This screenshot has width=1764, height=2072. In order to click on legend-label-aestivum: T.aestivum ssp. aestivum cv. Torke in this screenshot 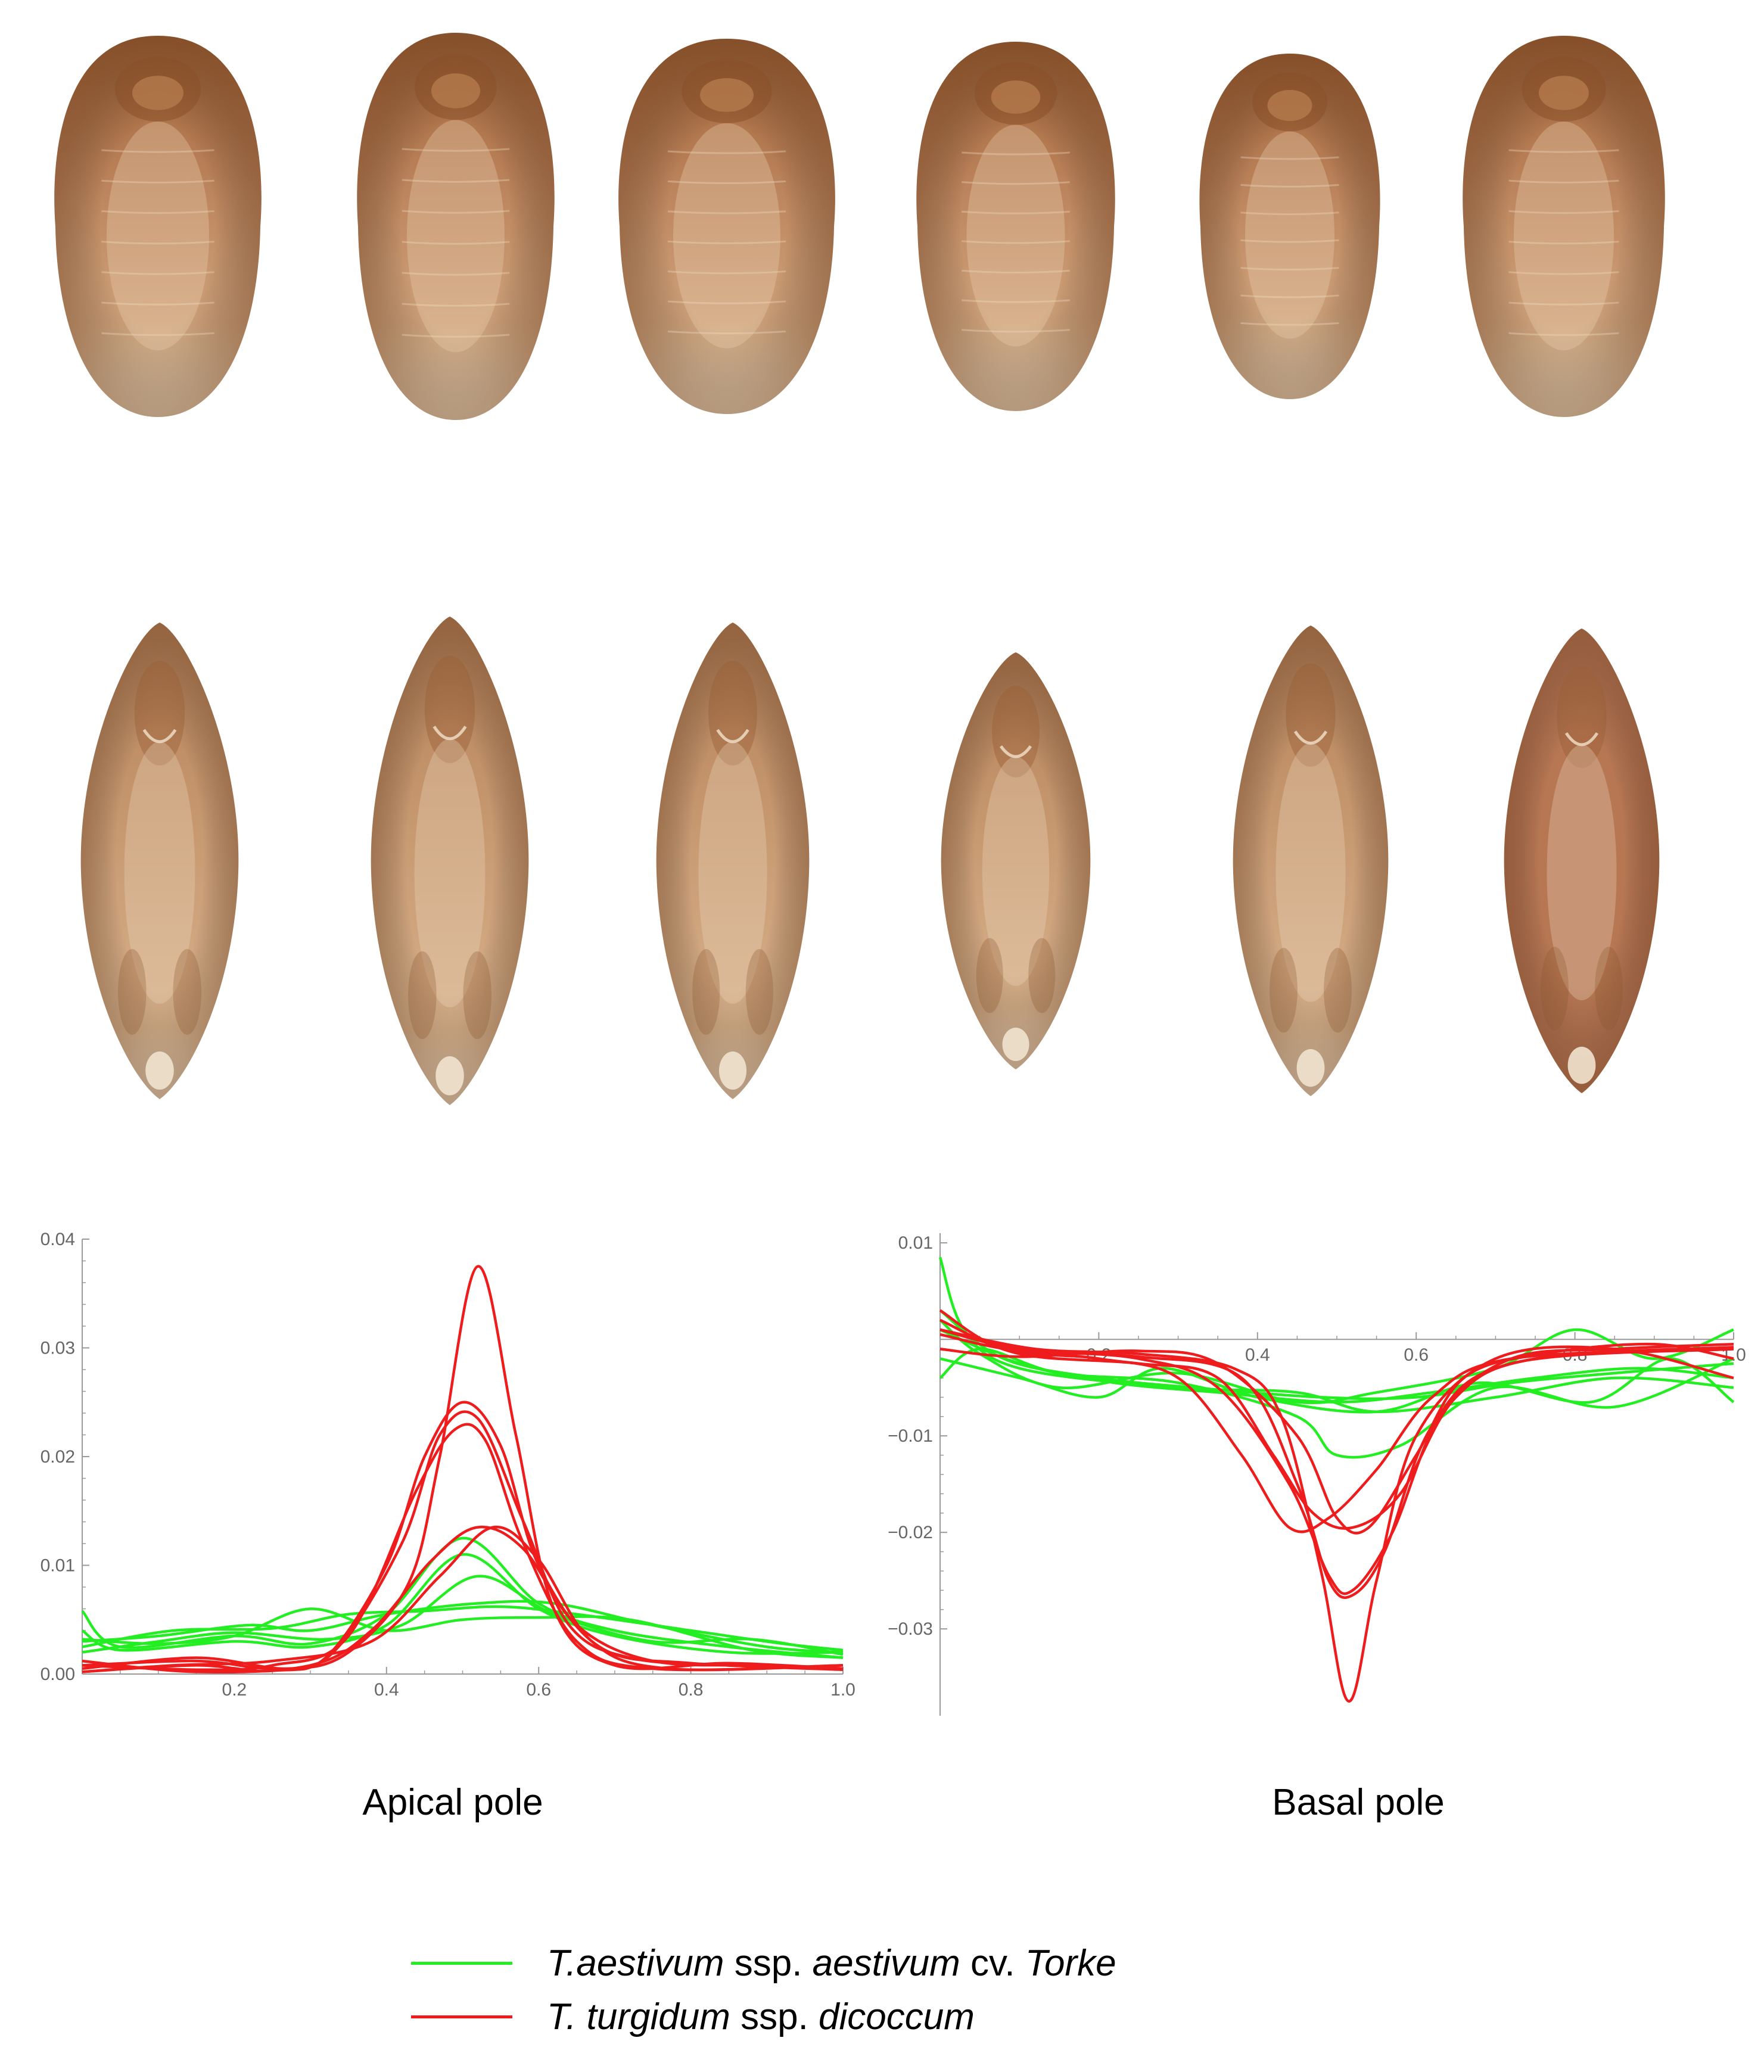, I will do `click(831, 1963)`.